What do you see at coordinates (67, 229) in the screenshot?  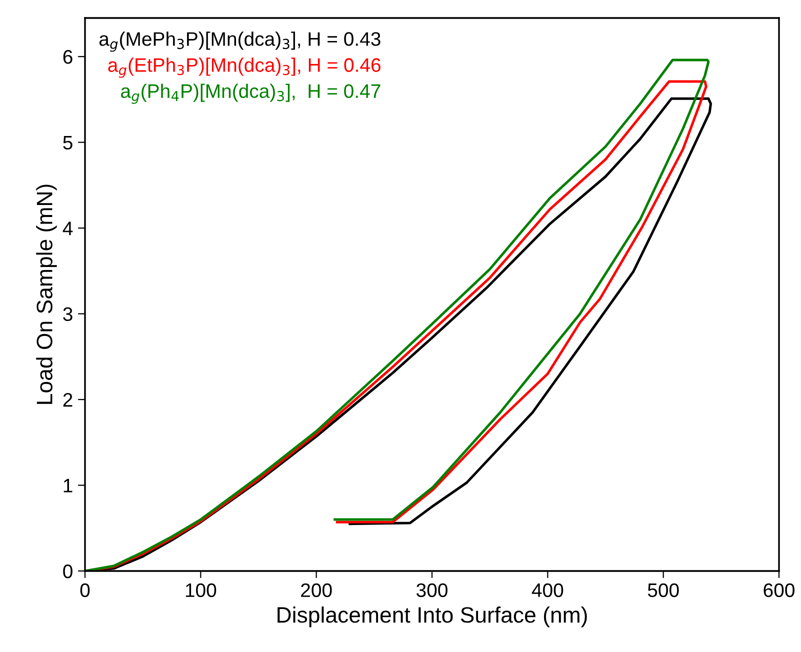 I see `y-tick-label: 4` at bounding box center [67, 229].